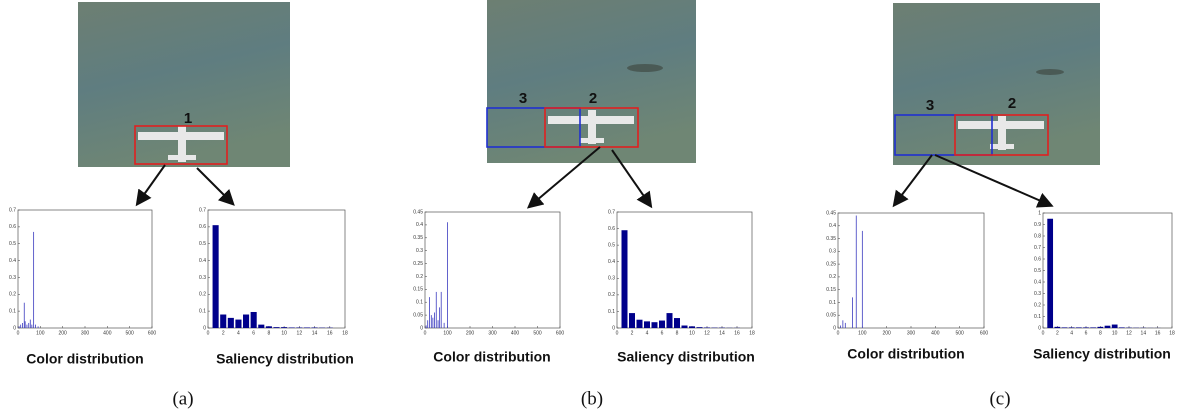 The width and height of the screenshot is (1186, 416). Describe the element at coordinates (593, 98) in the screenshot. I see `box-label: 2` at that location.